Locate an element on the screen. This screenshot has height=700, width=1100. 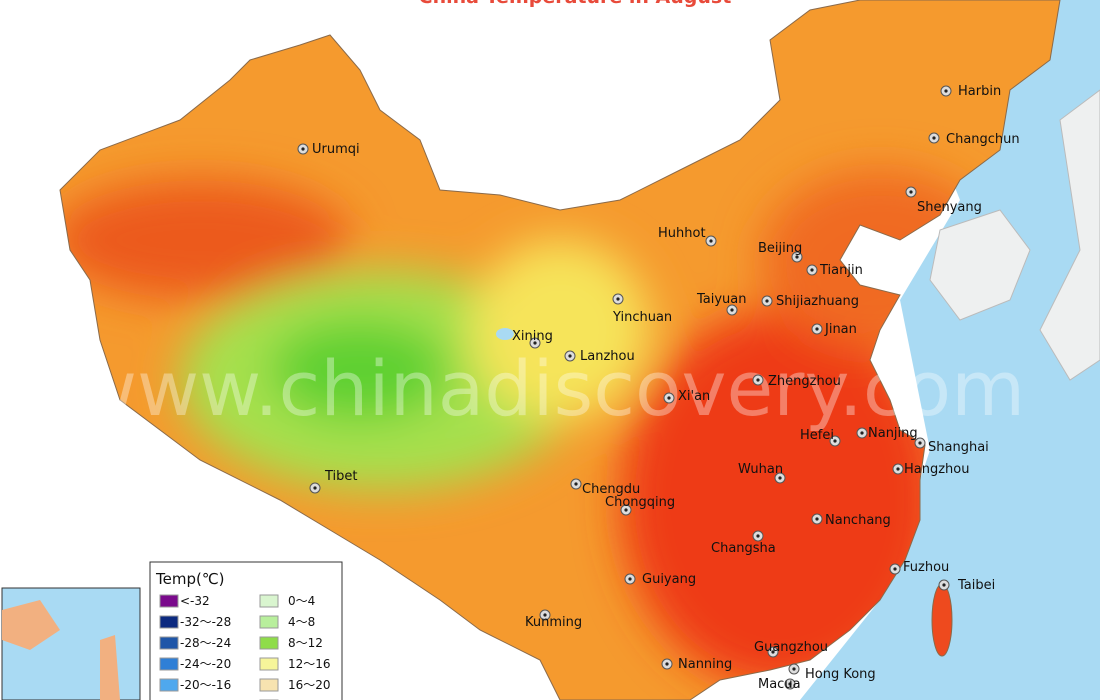
city-label: Shanghai is located at coordinates (958, 447).